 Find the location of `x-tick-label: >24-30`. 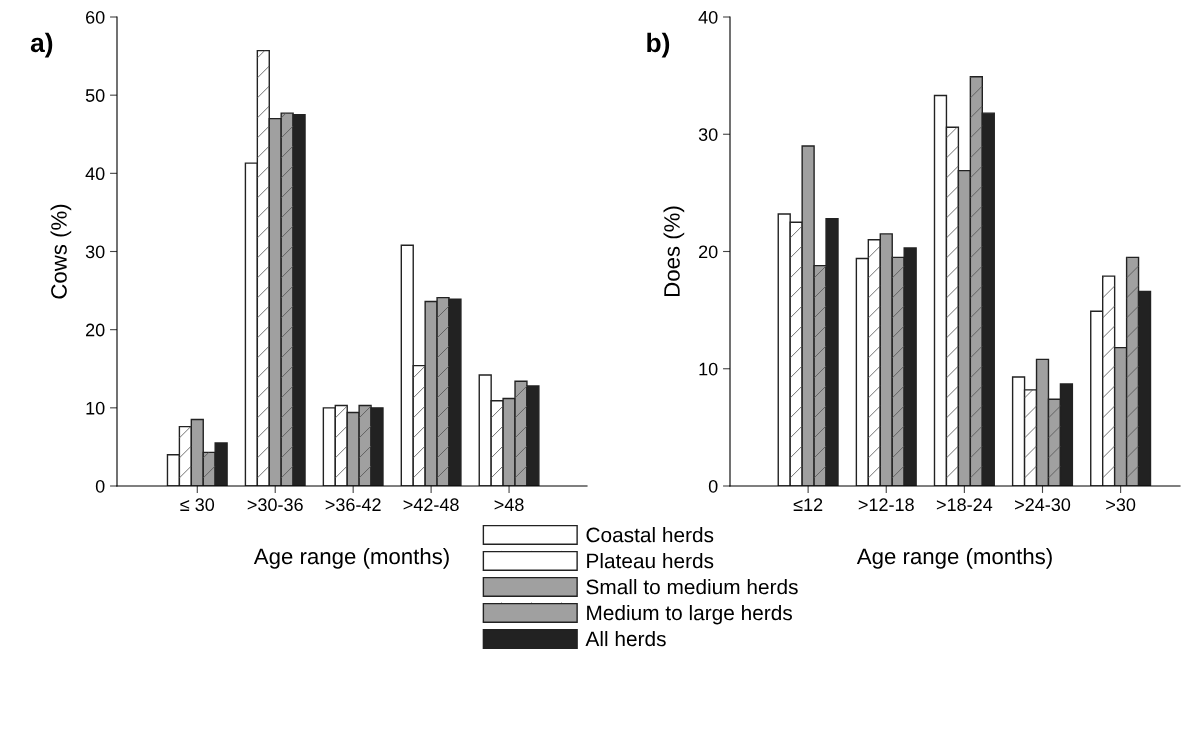

x-tick-label: >24-30 is located at coordinates (1043, 505).